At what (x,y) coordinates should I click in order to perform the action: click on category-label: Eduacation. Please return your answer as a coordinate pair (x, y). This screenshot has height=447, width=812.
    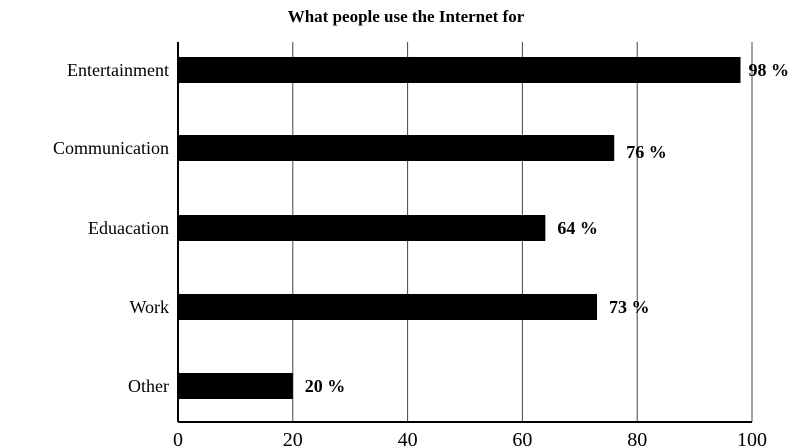
    Looking at the image, I should click on (128, 228).